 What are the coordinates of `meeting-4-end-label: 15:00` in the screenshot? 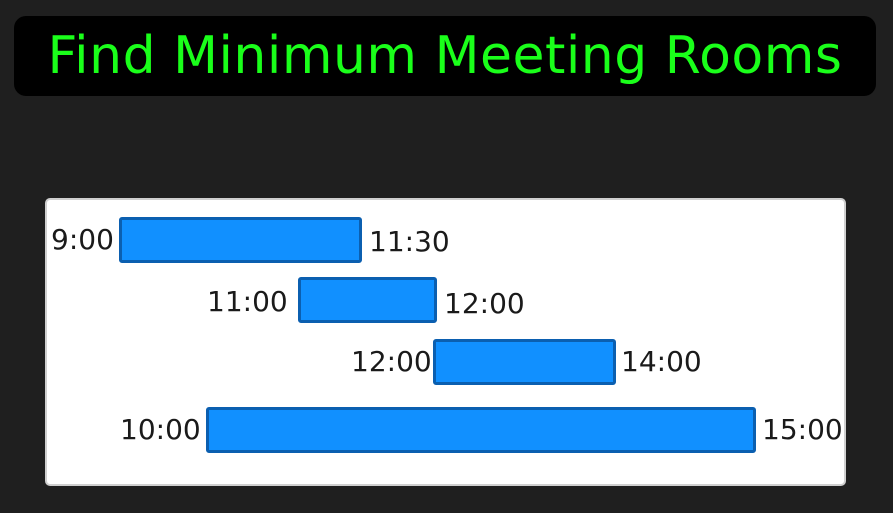 It's located at (802, 429).